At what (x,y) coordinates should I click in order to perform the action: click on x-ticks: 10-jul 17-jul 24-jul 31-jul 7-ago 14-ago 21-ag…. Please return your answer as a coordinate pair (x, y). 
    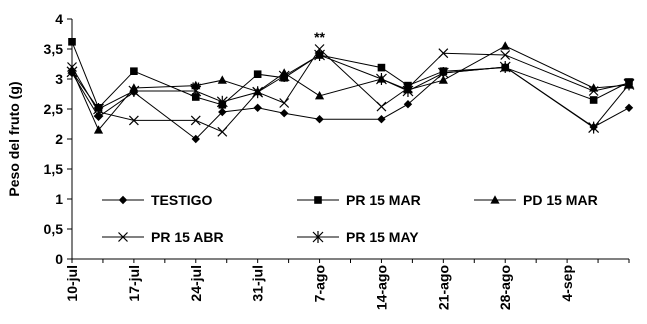
    Looking at the image, I should click on (347, 284).